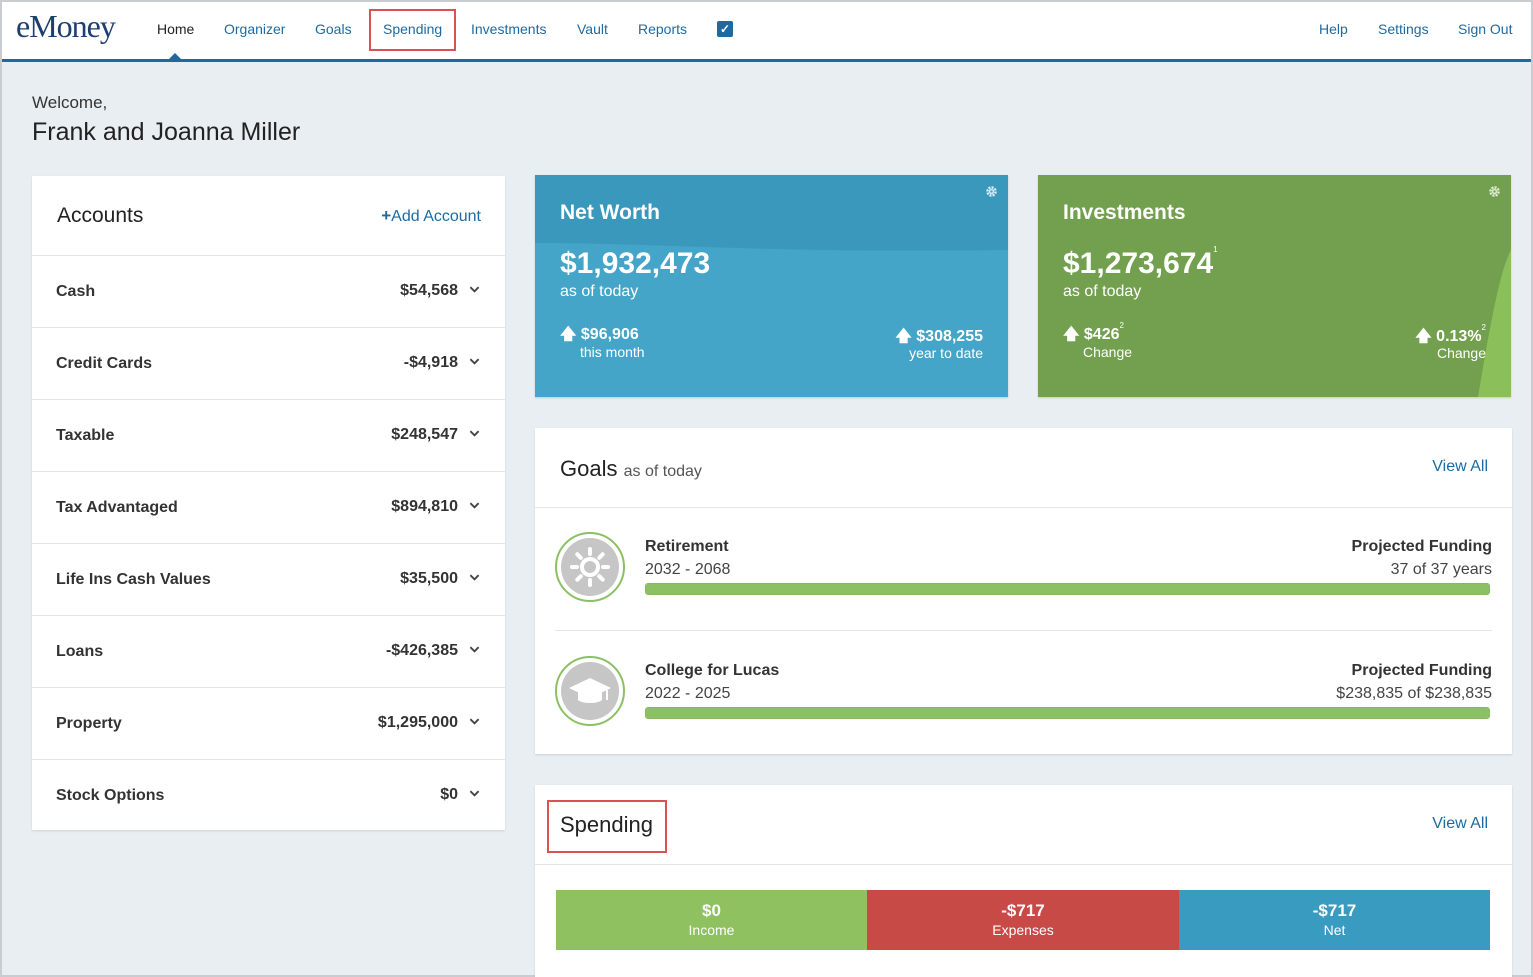 The height and width of the screenshot is (977, 1533). Describe the element at coordinates (1450, 337) in the screenshot. I see `investments-percent-change: 🡅 0.13%2` at that location.